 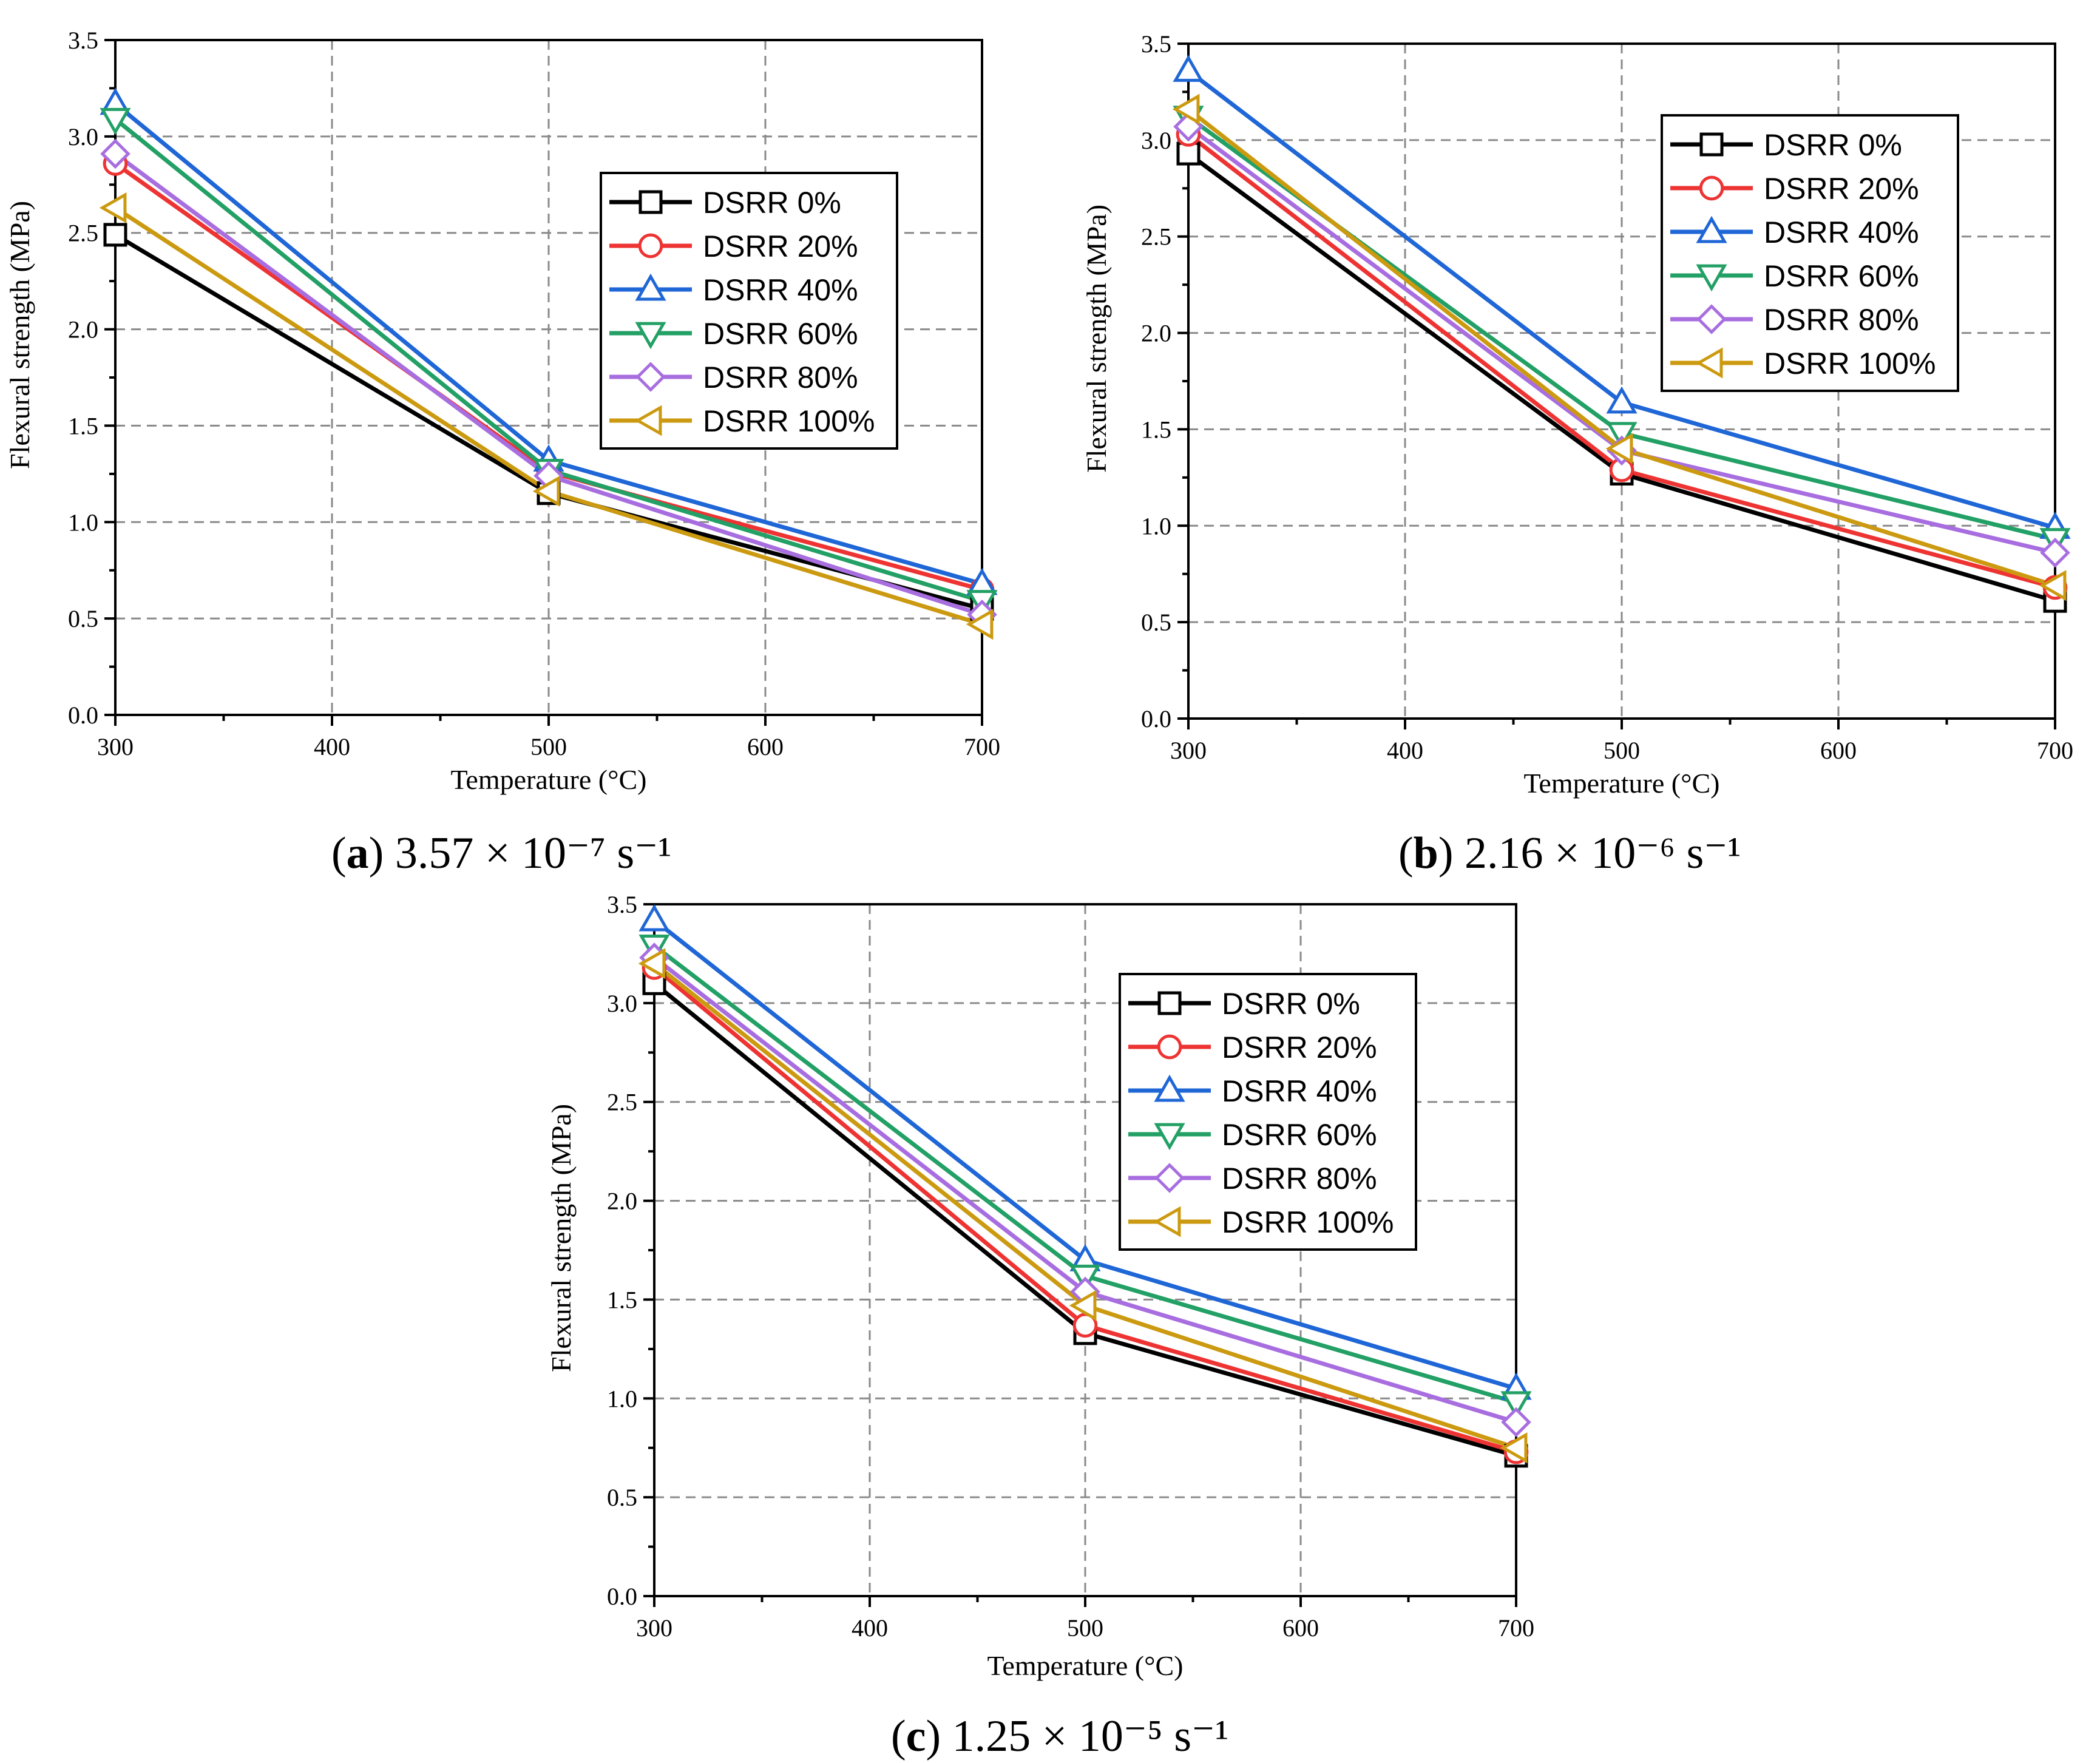 What do you see at coordinates (1090, 1736) in the screenshot?
I see `caption-text: 1.25 × 10⁻⁵ s⁻¹` at bounding box center [1090, 1736].